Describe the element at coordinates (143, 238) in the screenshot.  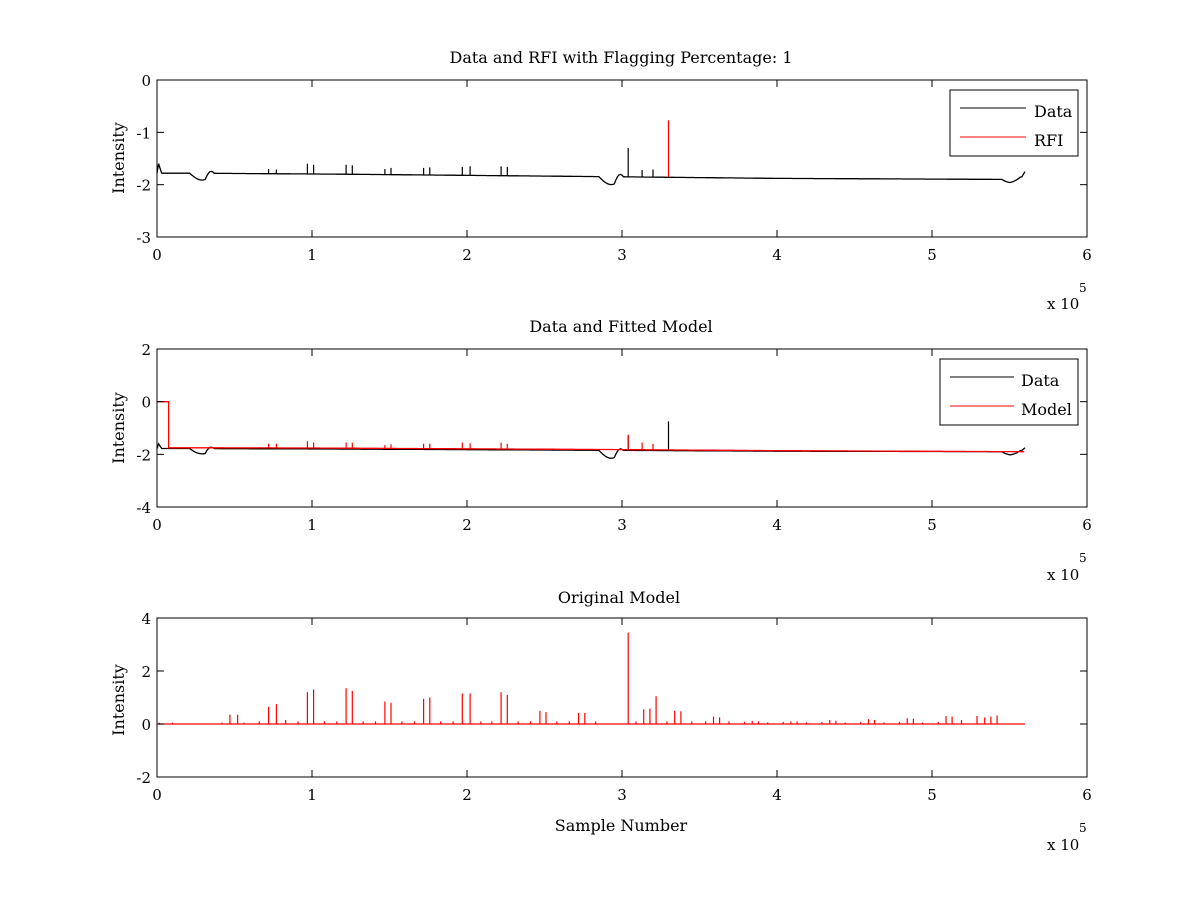
I see `y-tick-label: -3` at that location.